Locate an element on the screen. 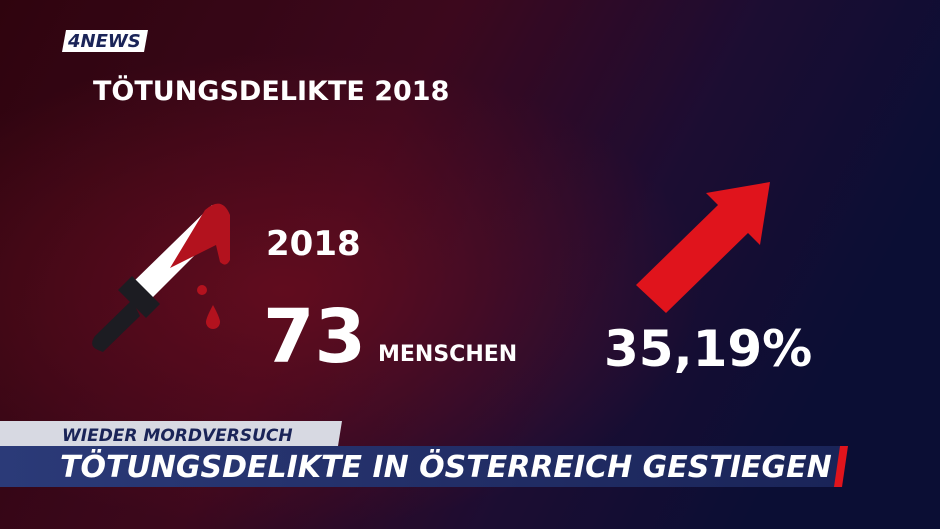 This screenshot has width=940, height=529. headline-bar is located at coordinates (423, 466).